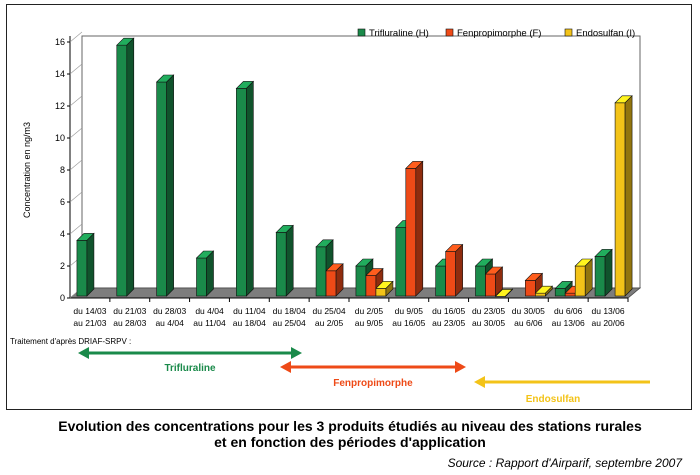  What do you see at coordinates (488, 311) in the screenshot?
I see `x-tick-label: du 23/05` at bounding box center [488, 311].